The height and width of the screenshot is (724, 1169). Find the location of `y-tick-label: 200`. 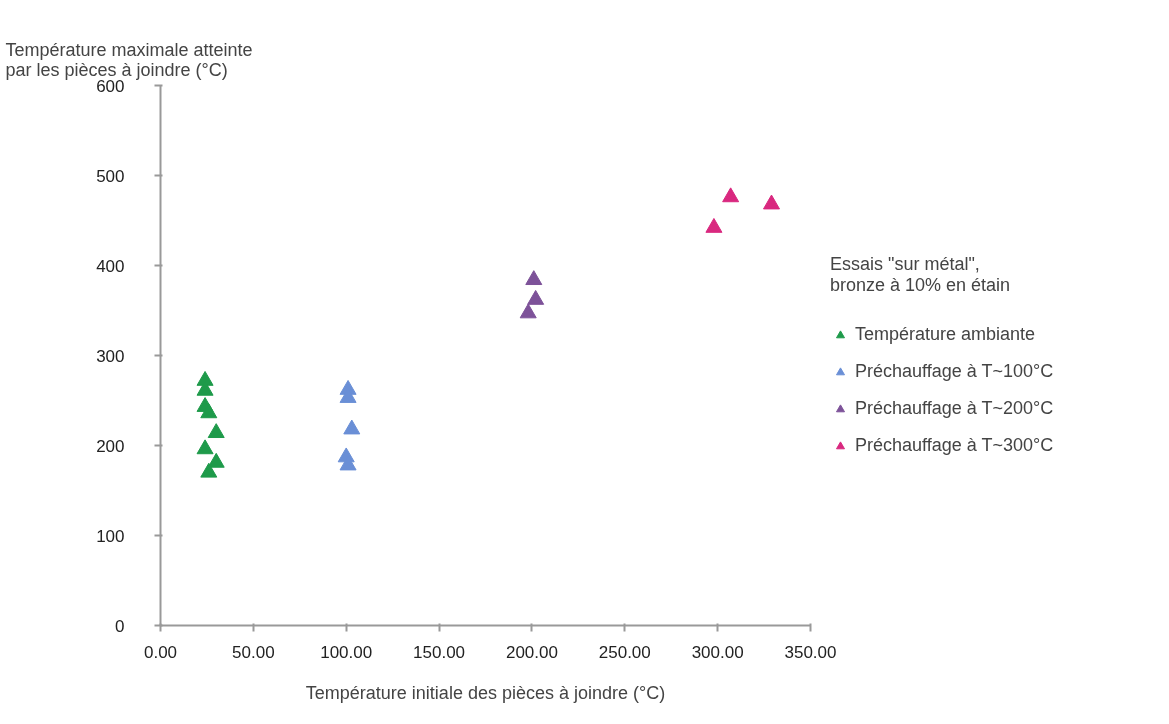

y-tick-label: 200 is located at coordinates (110, 446).